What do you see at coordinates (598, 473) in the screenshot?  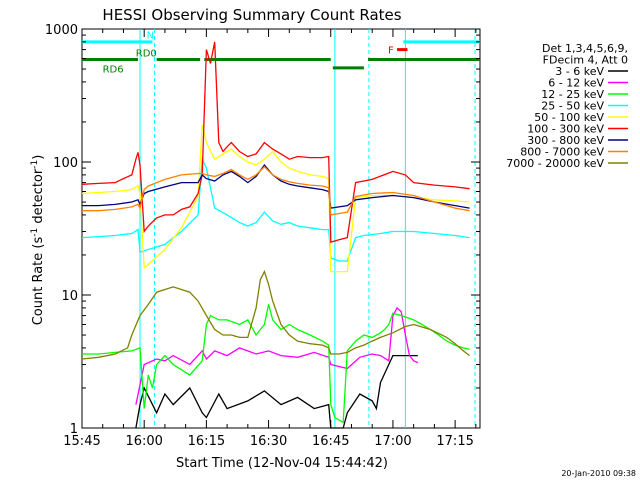 I see `footer-date: 20-Jan-2010 09:38` at bounding box center [598, 473].